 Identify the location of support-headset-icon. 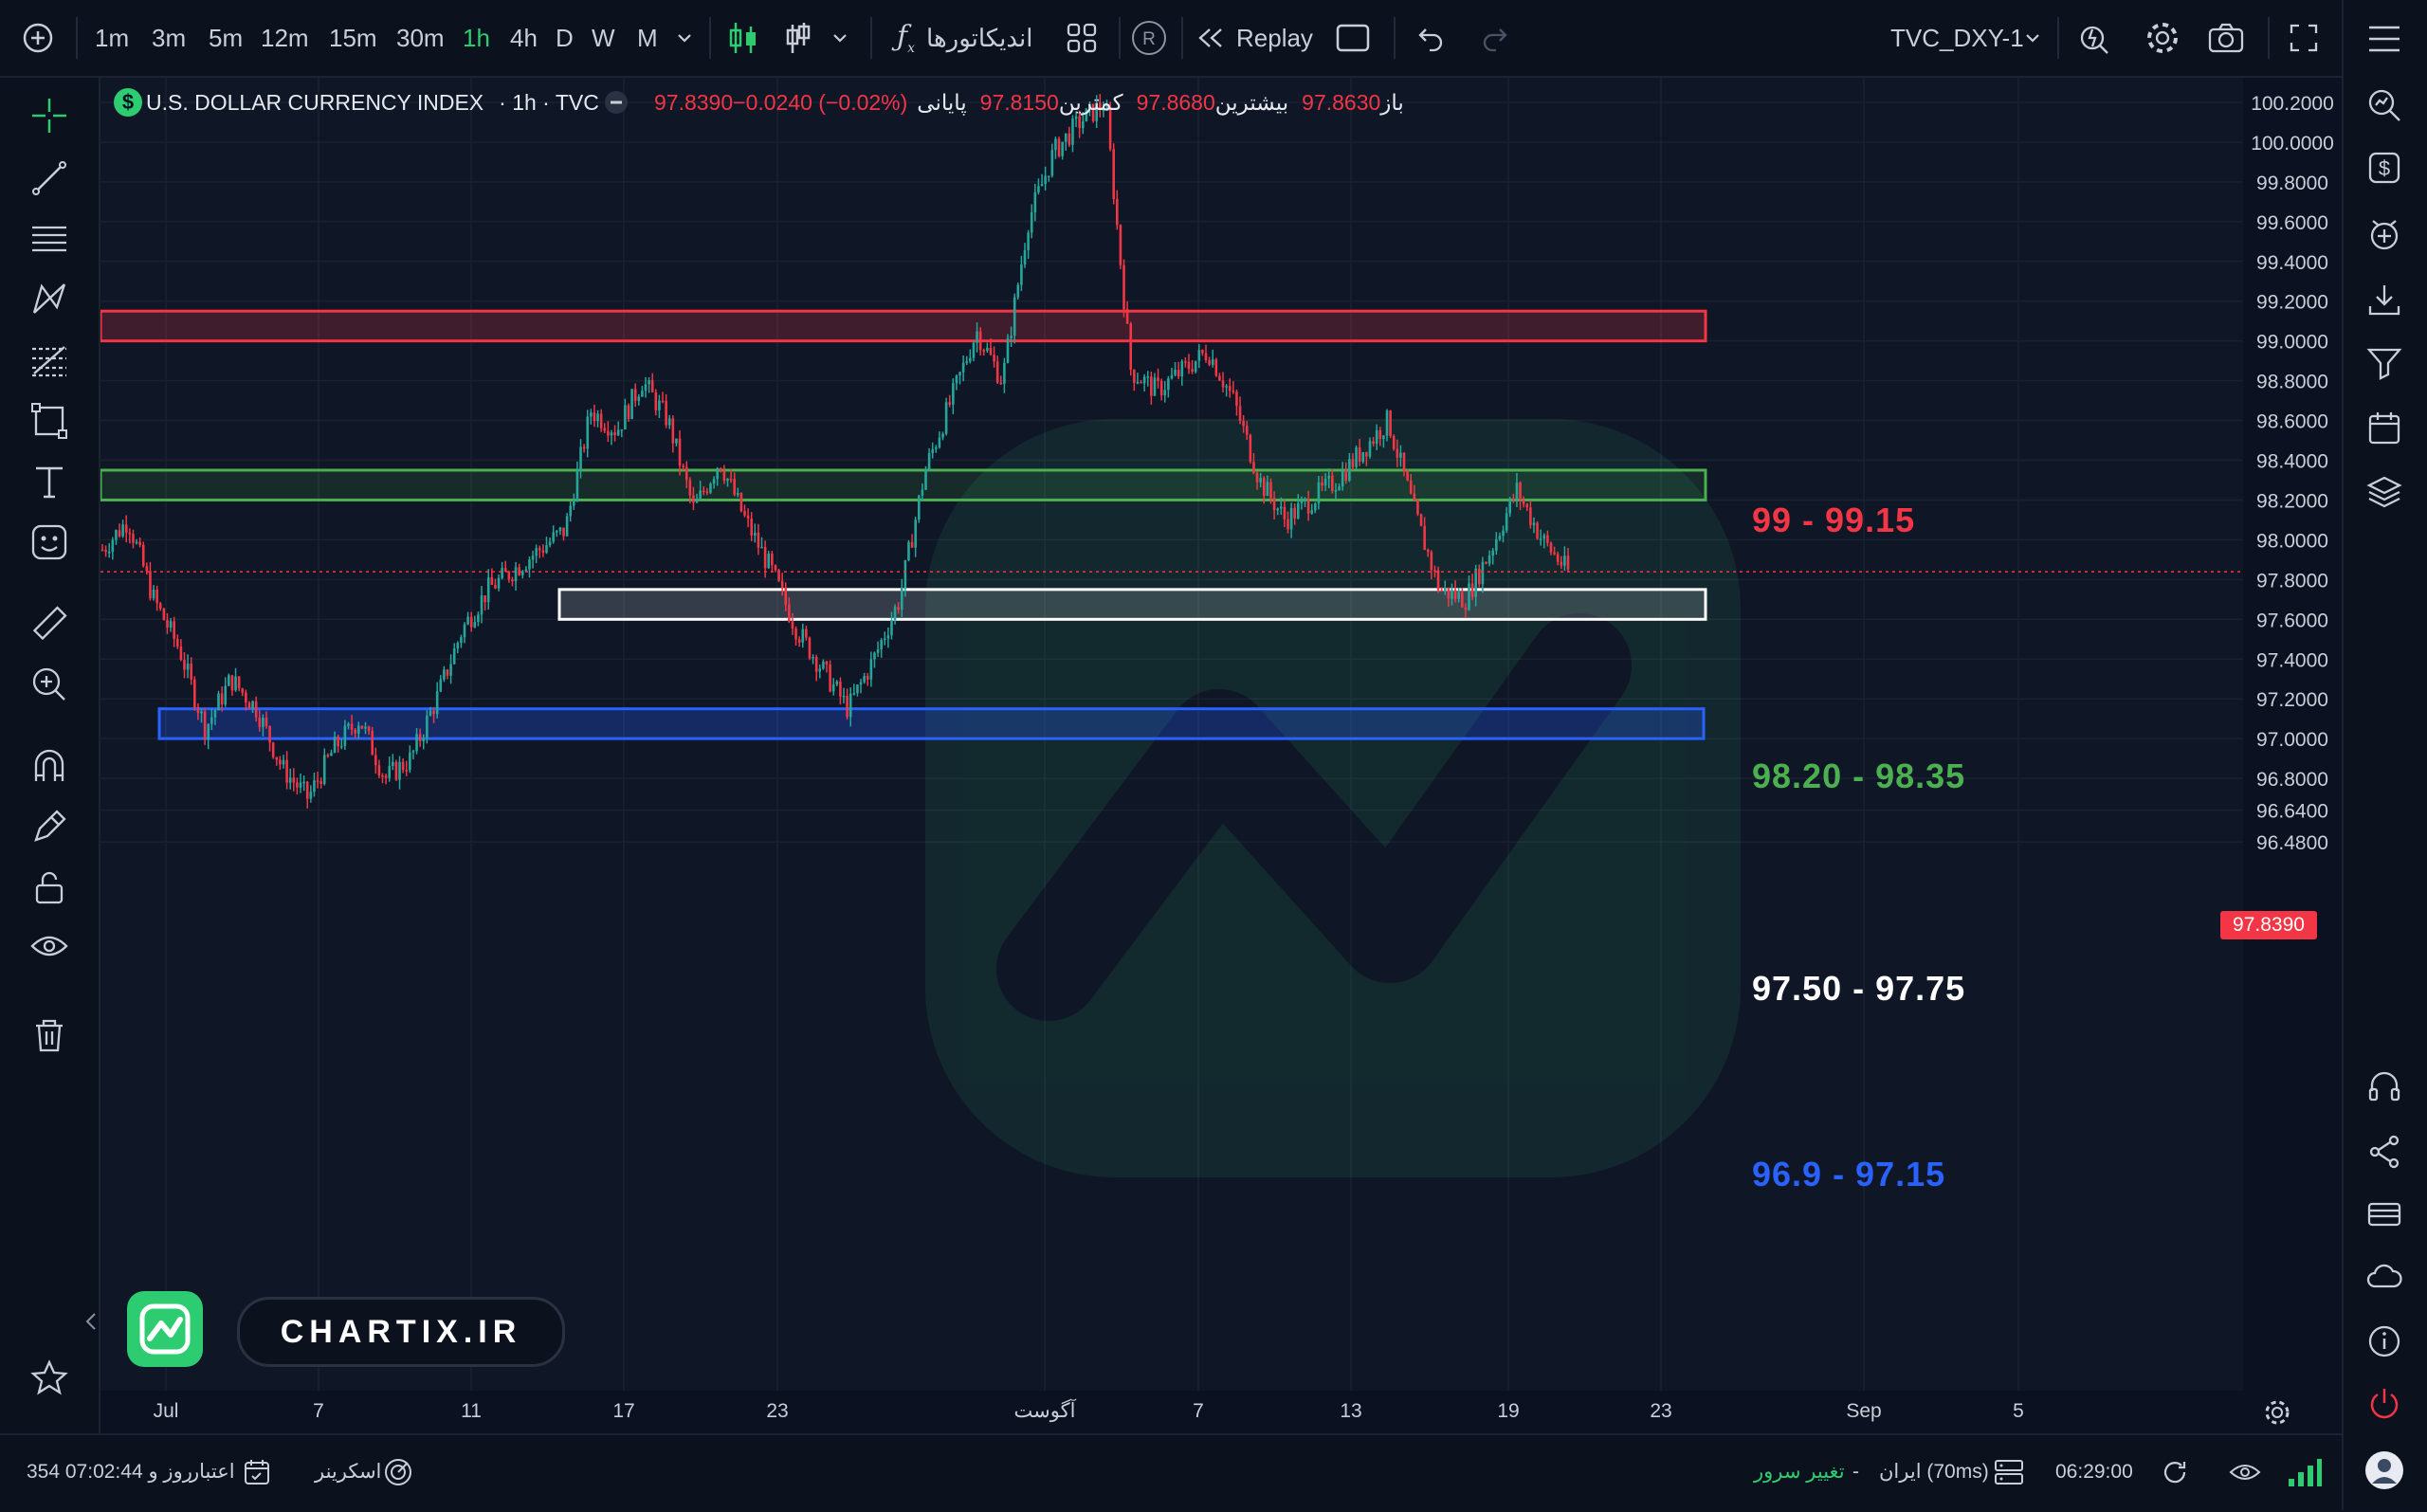
(2384, 1087).